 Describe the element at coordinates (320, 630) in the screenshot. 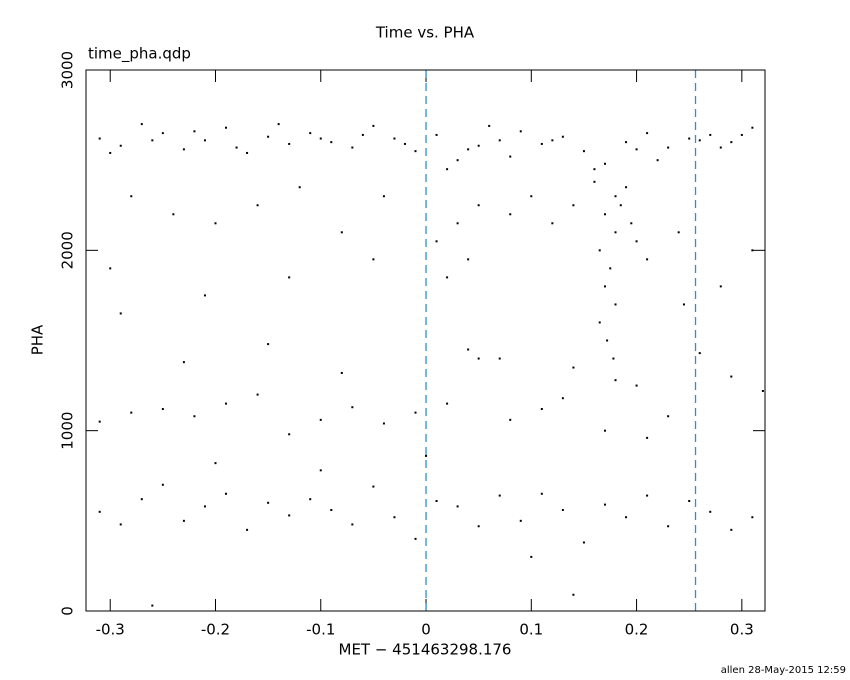

I see `x-tick-label: -0.1` at that location.